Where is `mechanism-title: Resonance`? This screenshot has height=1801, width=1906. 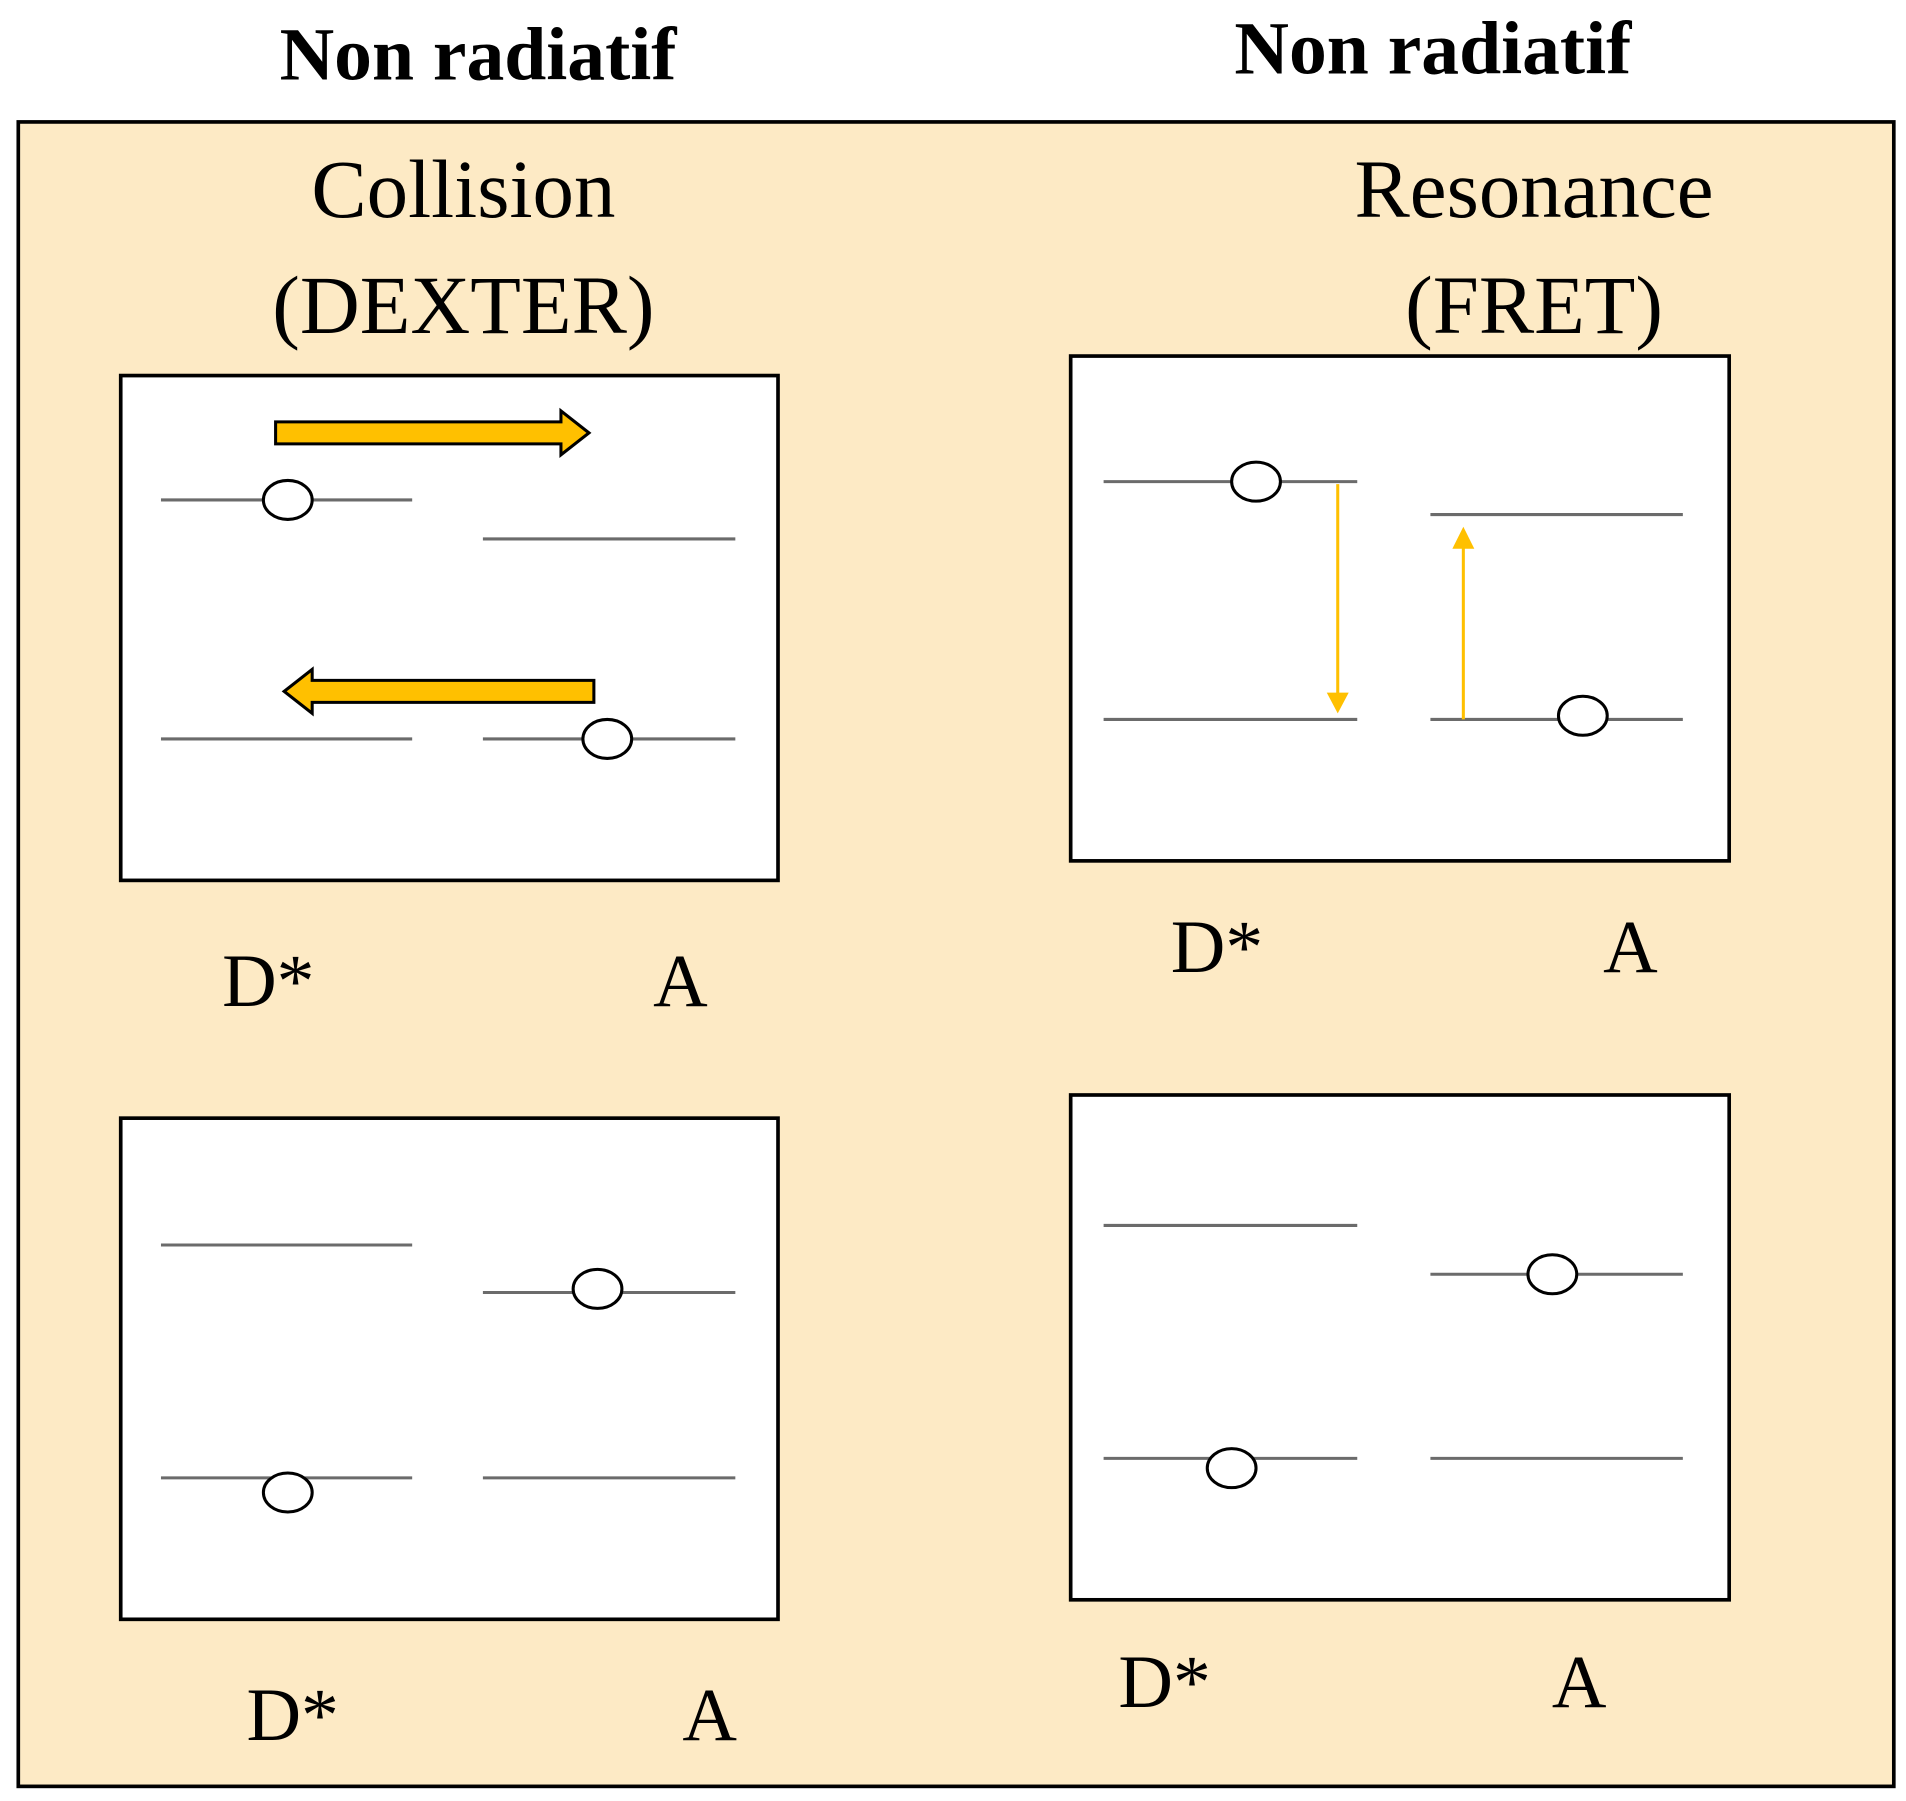 mechanism-title: Resonance is located at coordinates (1533, 189).